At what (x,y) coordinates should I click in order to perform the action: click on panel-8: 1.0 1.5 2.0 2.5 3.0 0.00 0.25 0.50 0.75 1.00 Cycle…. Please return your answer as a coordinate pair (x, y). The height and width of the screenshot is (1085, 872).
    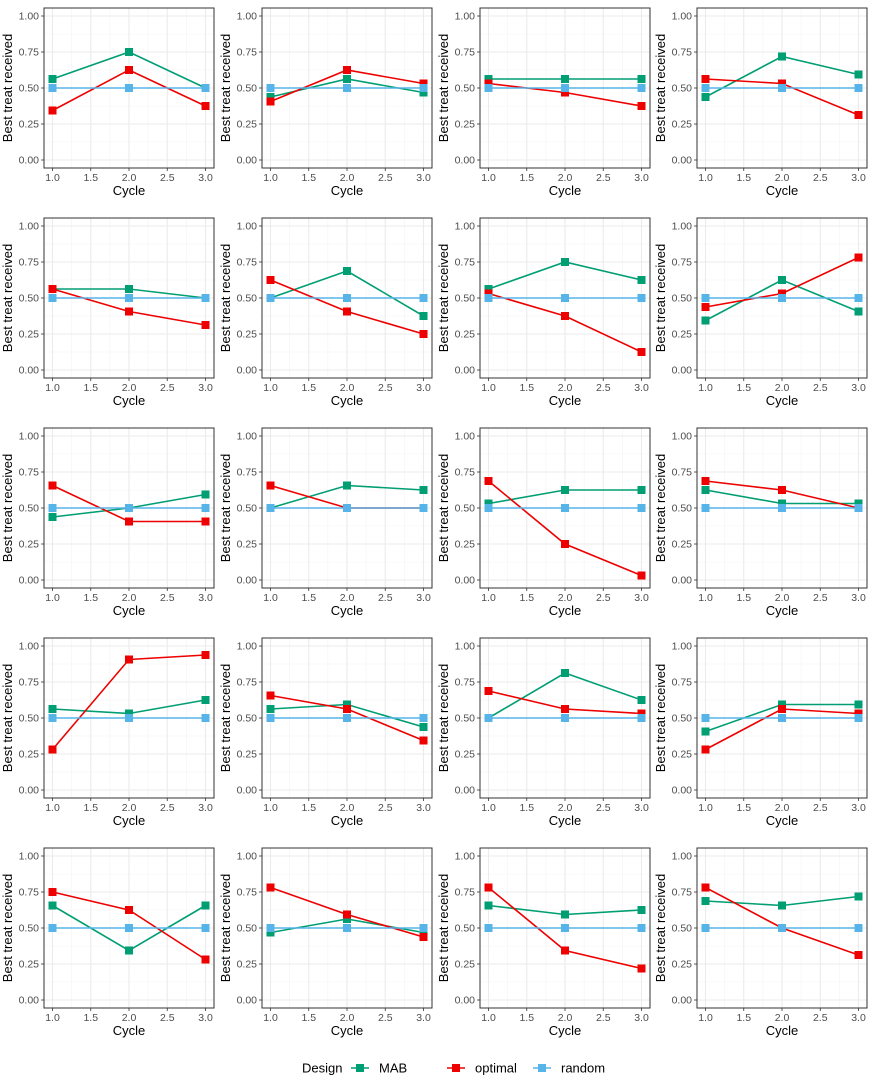
    Looking at the image, I should click on (760, 312).